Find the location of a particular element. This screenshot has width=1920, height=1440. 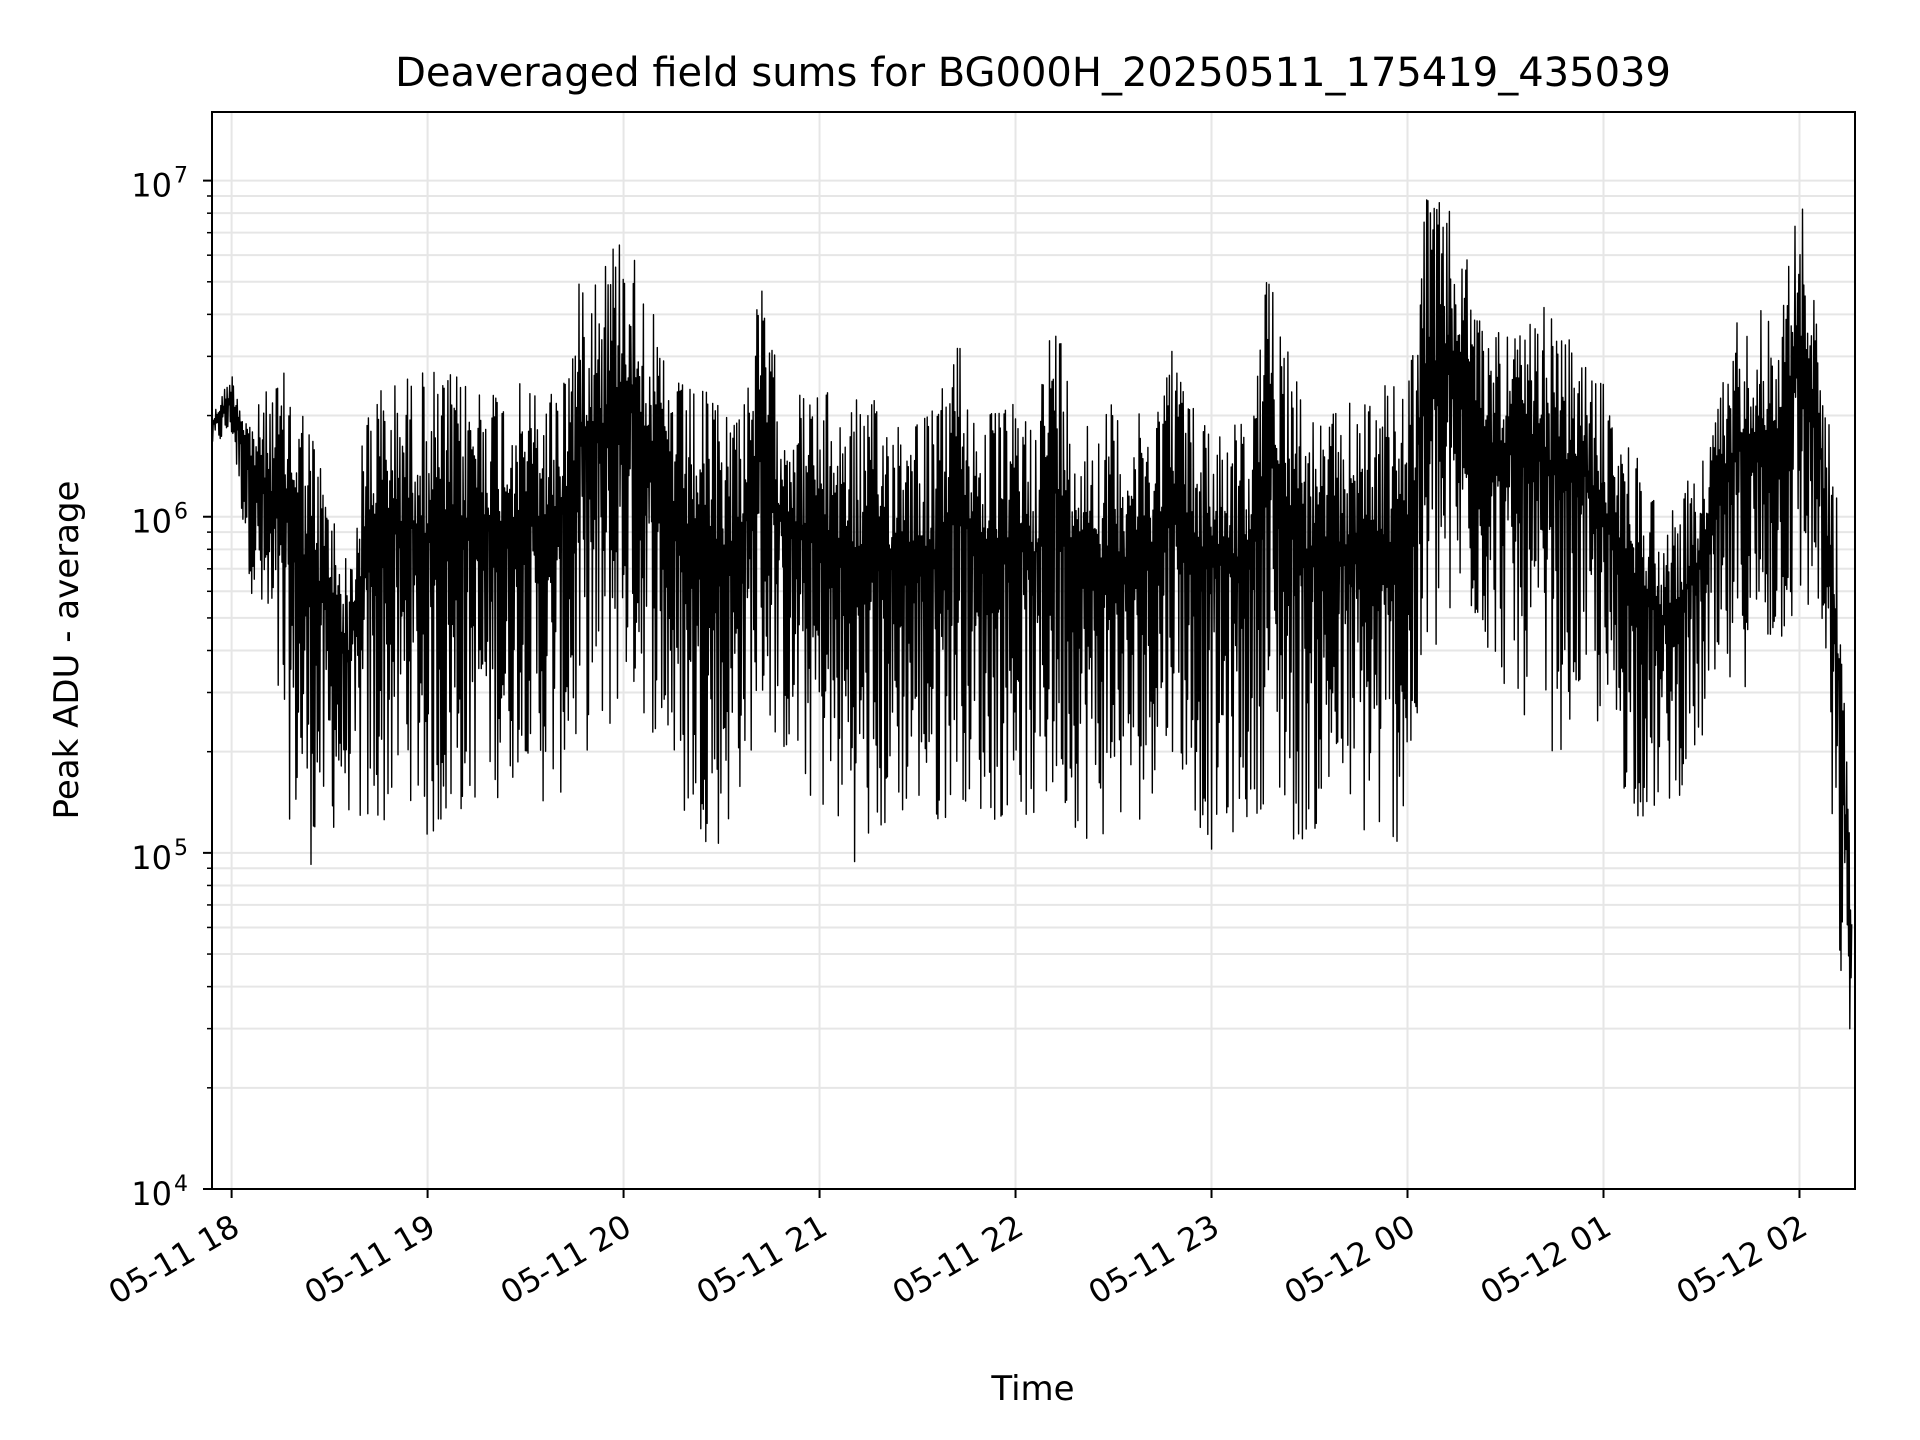

y-tick-exponent: 6 is located at coordinates (181, 512).